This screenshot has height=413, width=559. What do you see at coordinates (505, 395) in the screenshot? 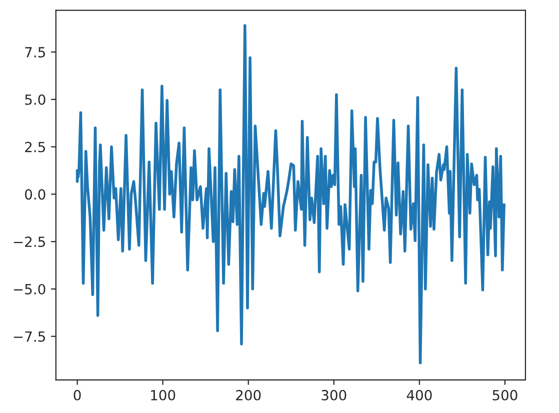
I see `x-tick-label: 500` at bounding box center [505, 395].